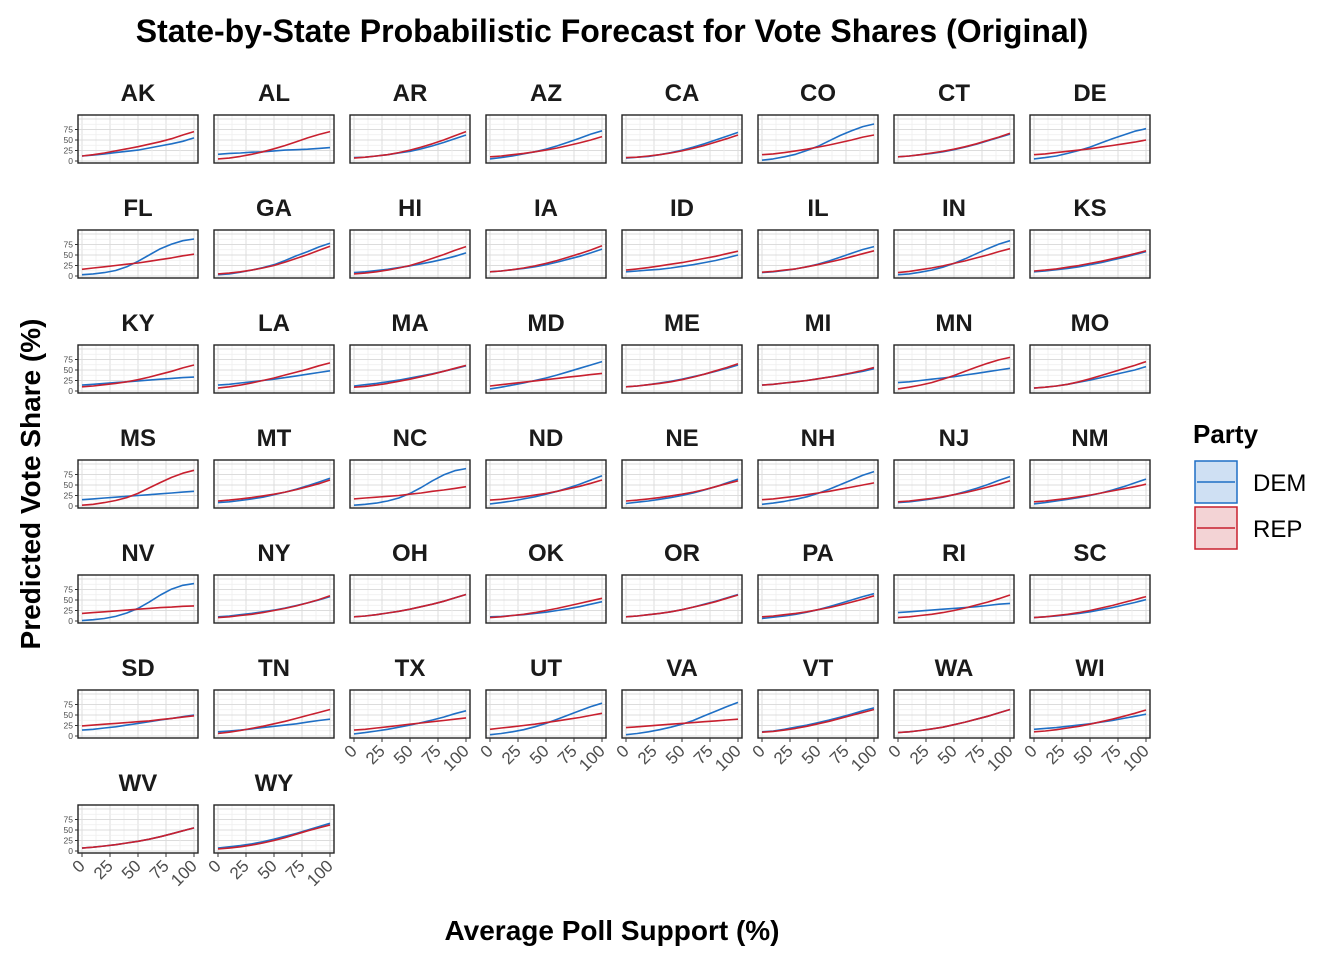 This screenshot has width=1344, height=960. Describe the element at coordinates (954, 467) in the screenshot. I see `panel-nj: NJ` at that location.